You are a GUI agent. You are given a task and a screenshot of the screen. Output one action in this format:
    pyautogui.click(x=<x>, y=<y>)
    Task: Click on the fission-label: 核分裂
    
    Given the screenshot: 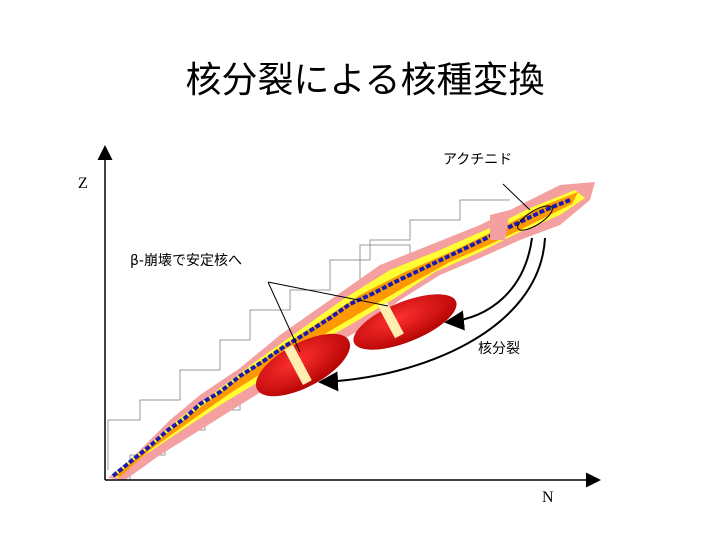 What is the action you would take?
    pyautogui.click(x=499, y=349)
    